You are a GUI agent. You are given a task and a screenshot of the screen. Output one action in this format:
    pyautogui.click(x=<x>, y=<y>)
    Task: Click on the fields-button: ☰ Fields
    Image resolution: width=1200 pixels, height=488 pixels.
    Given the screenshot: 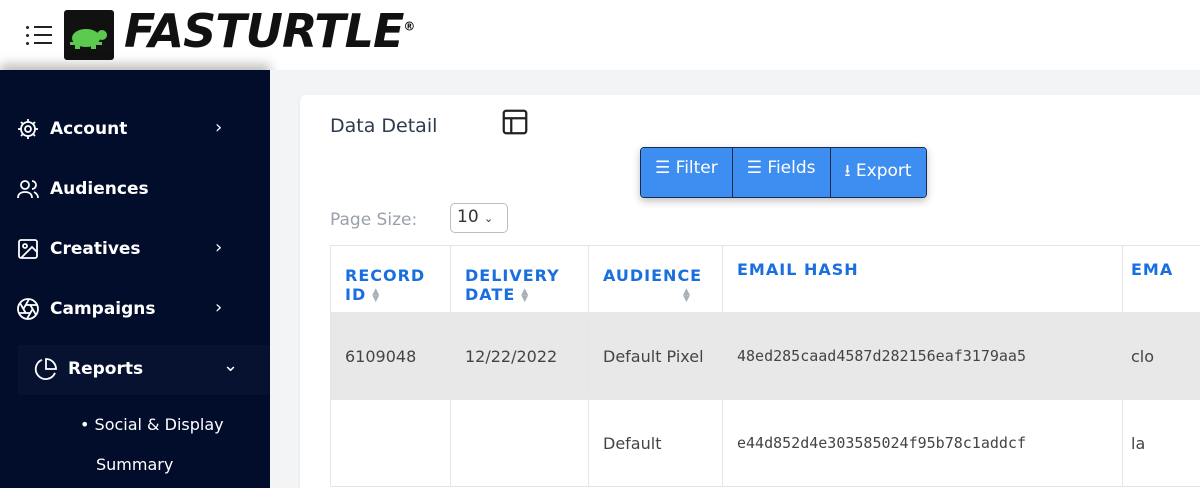 What is the action you would take?
    pyautogui.click(x=781, y=172)
    